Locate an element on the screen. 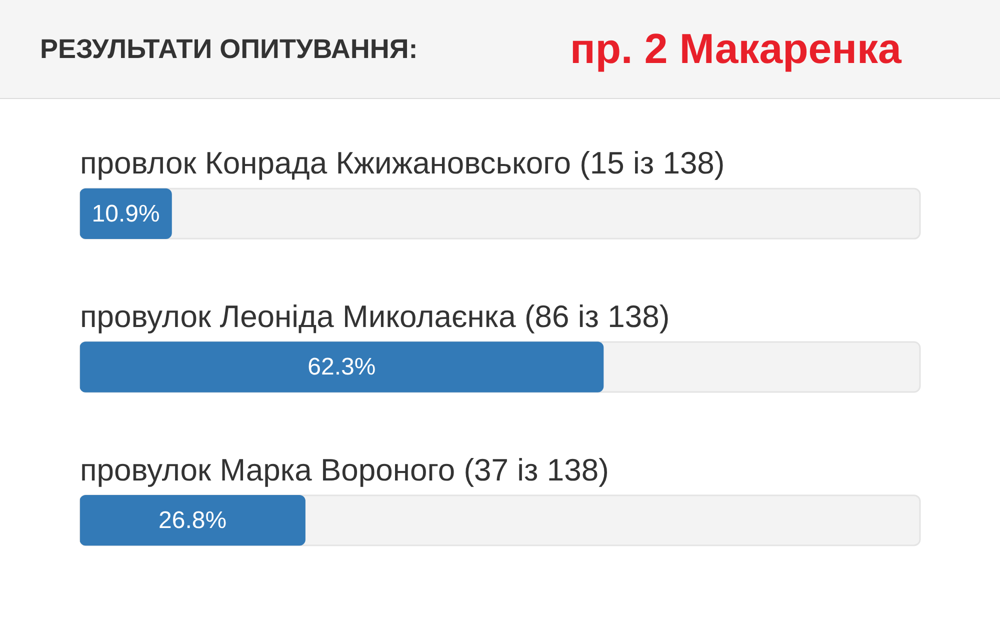 The width and height of the screenshot is (1000, 617). data-label: 26.8% is located at coordinates (192, 520).